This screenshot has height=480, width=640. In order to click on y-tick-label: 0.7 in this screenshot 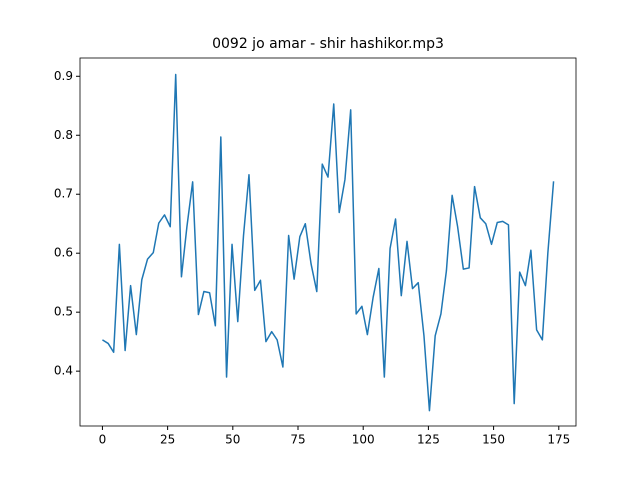, I will do `click(63, 194)`.